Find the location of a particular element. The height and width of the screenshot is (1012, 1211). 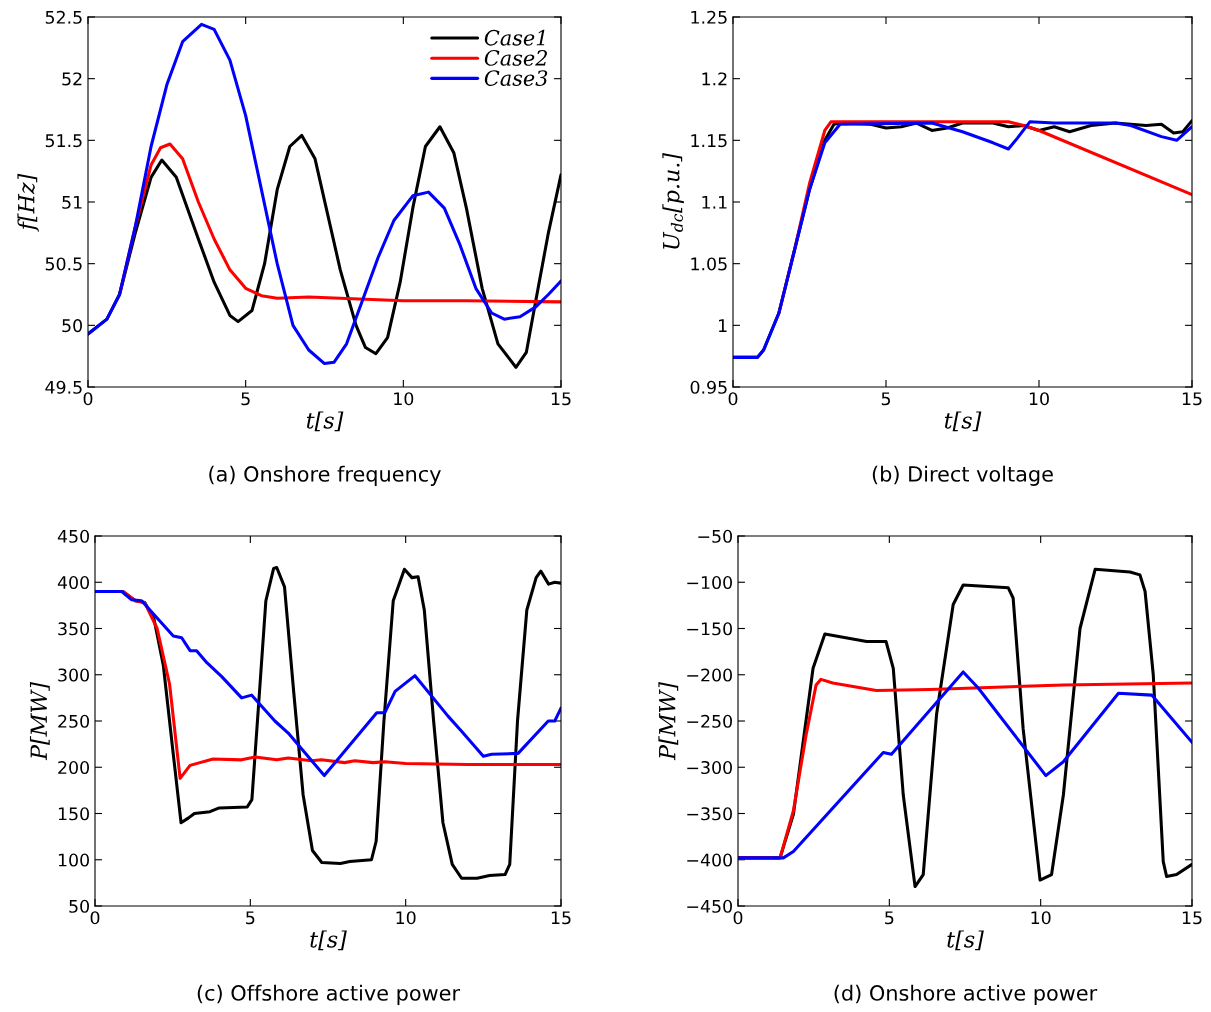

y-tick-label: 1 is located at coordinates (723, 325).